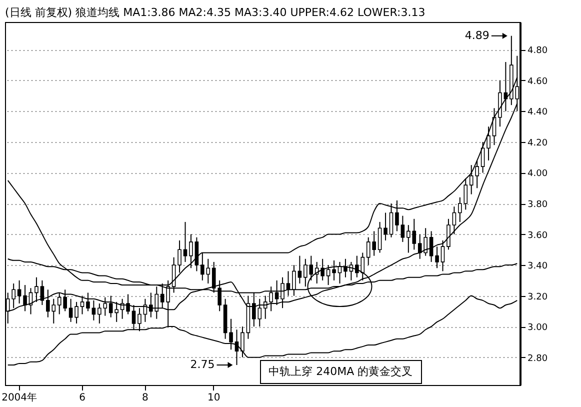 This screenshot has width=581, height=407. I want to click on x-tick-label: 2004年, so click(20, 398).